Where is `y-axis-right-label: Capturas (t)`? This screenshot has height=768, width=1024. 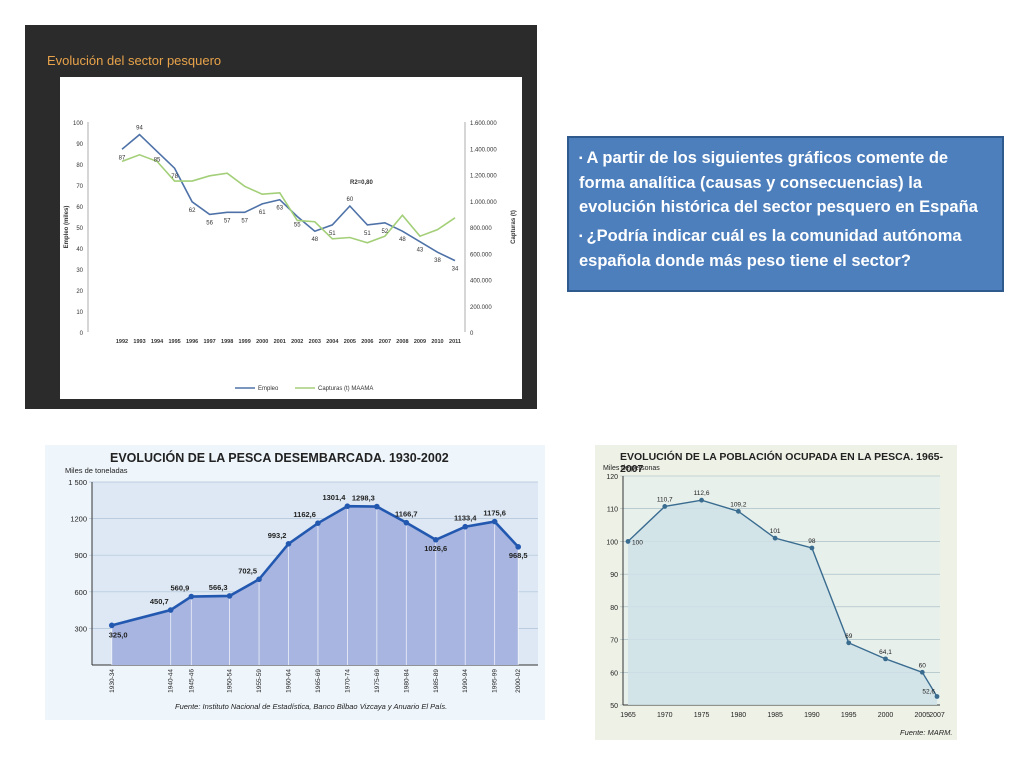 y-axis-right-label: Capturas (t) is located at coordinates (514, 227).